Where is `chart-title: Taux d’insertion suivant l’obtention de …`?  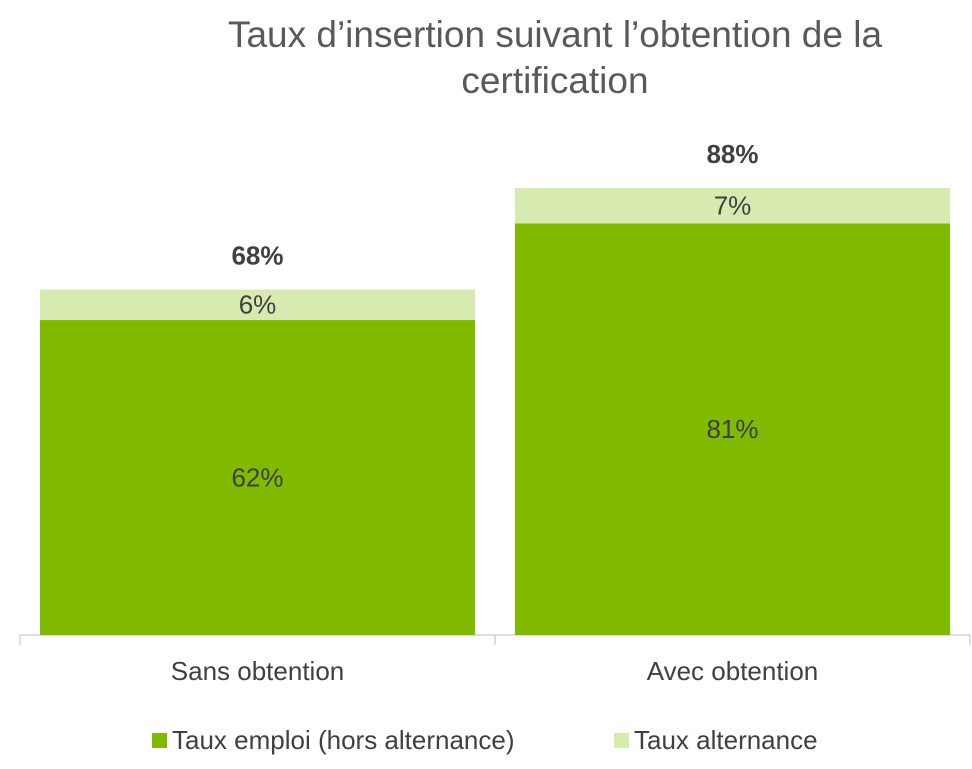 chart-title: Taux d’insertion suivant l’obtention de … is located at coordinates (555, 57).